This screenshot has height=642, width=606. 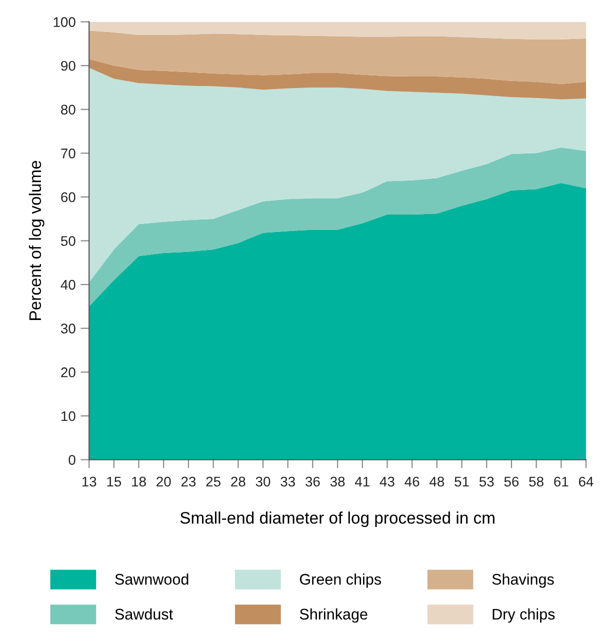 I want to click on x-tick-label: 15, so click(x=114, y=481).